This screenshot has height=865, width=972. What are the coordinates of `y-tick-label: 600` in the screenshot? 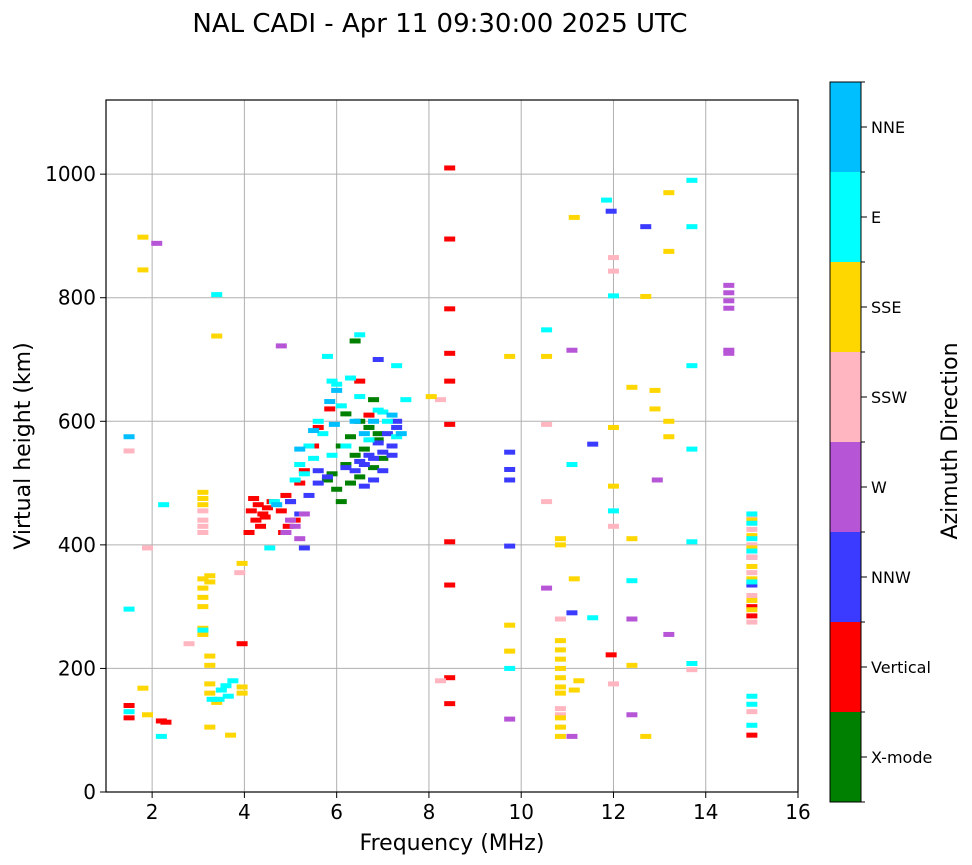 It's located at (77, 421).